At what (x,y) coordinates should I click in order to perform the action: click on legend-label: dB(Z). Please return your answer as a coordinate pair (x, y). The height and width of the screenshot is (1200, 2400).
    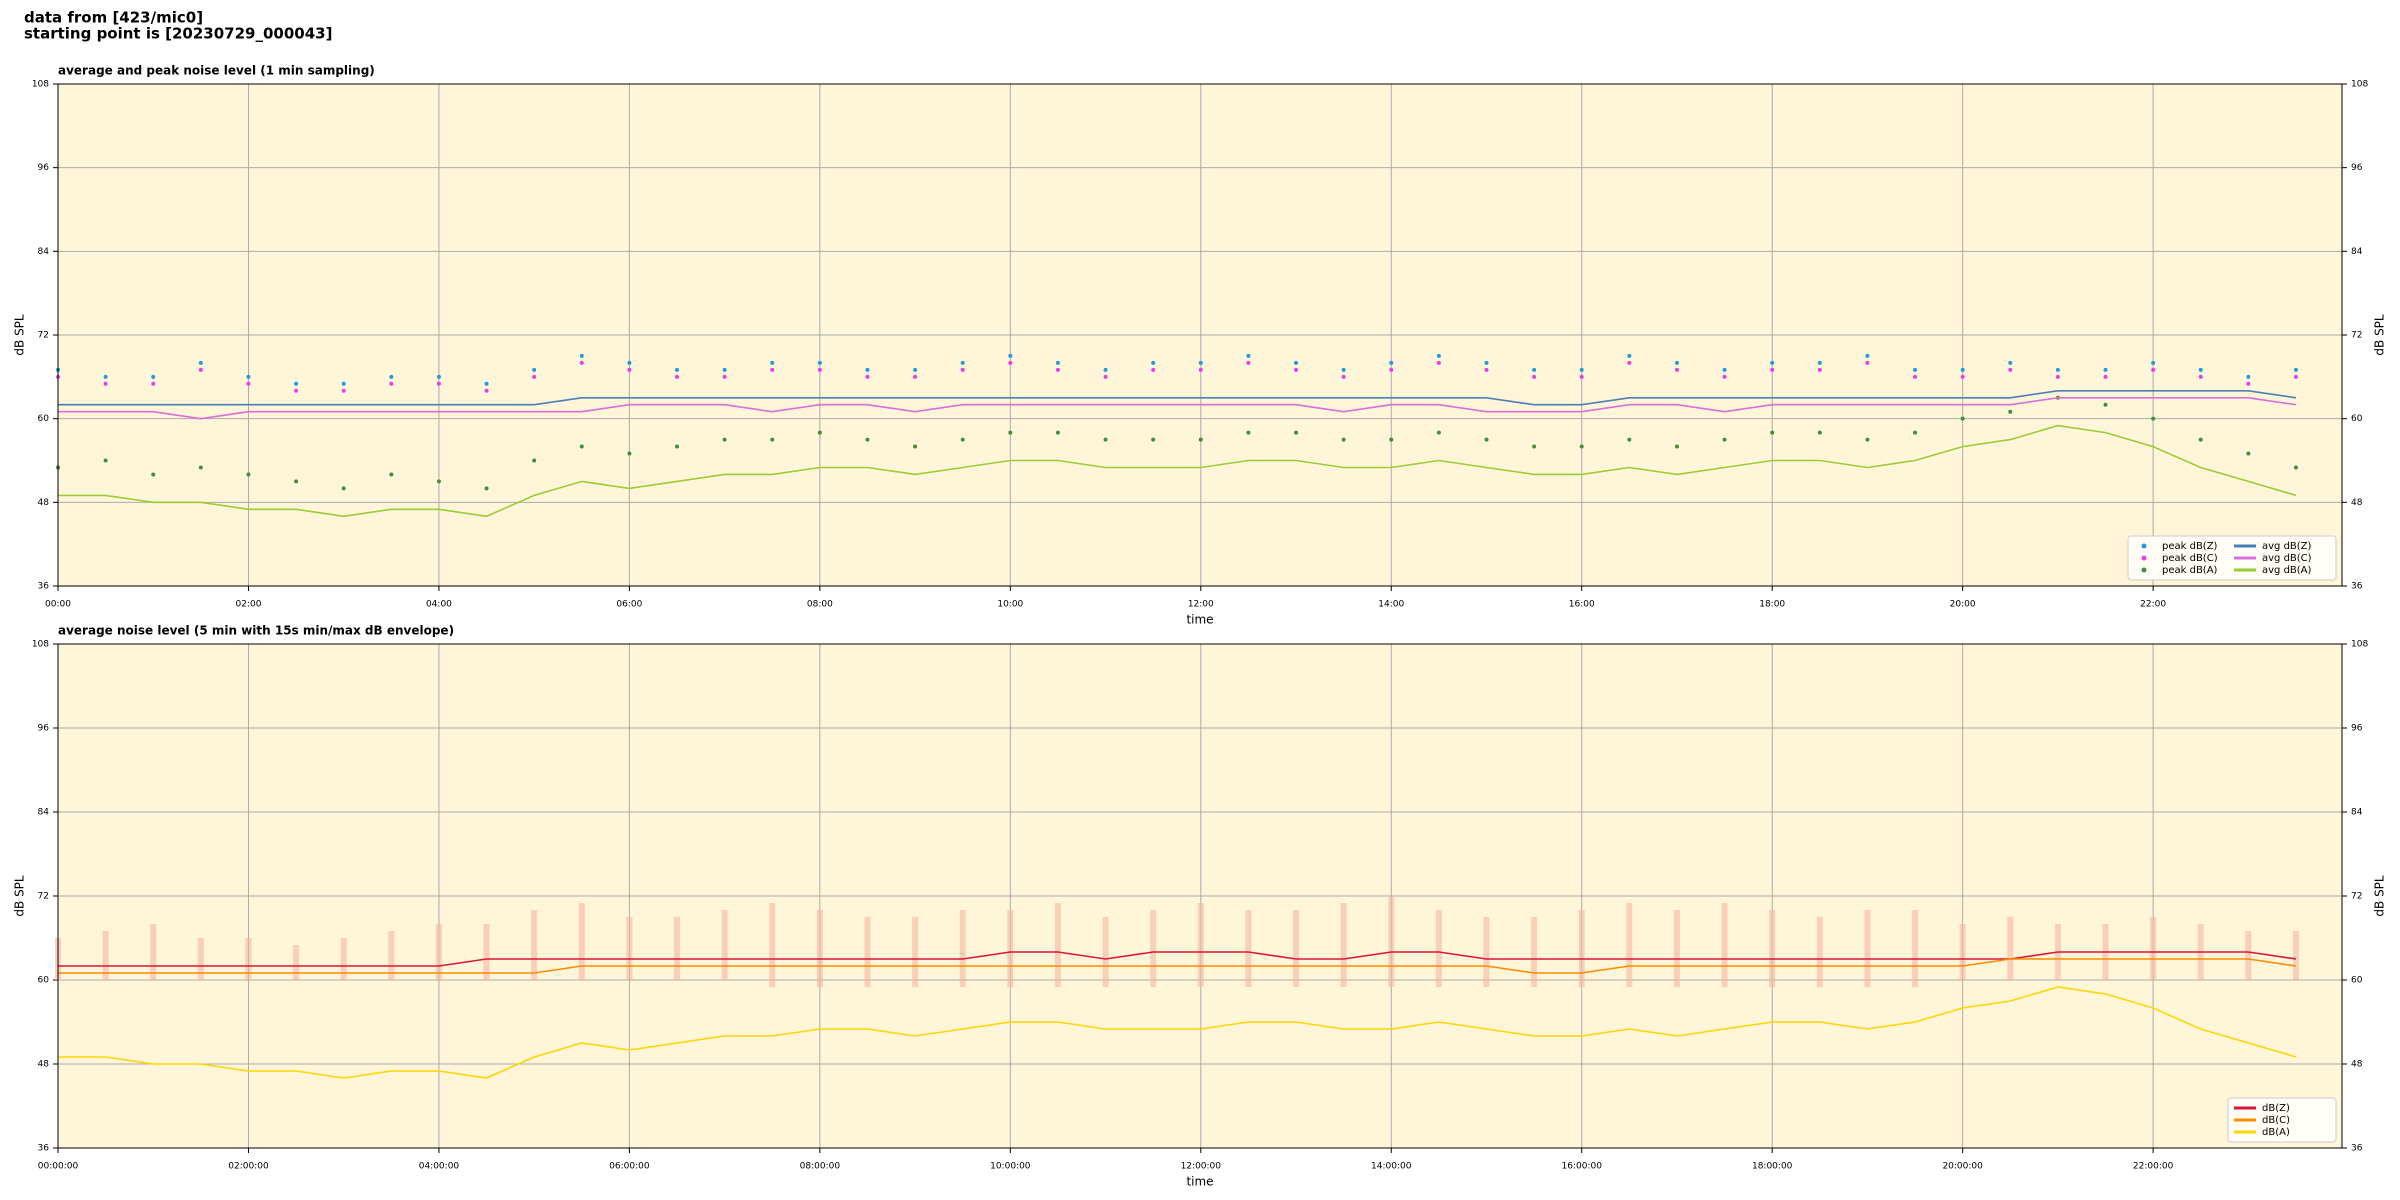
    Looking at the image, I should click on (2276, 1108).